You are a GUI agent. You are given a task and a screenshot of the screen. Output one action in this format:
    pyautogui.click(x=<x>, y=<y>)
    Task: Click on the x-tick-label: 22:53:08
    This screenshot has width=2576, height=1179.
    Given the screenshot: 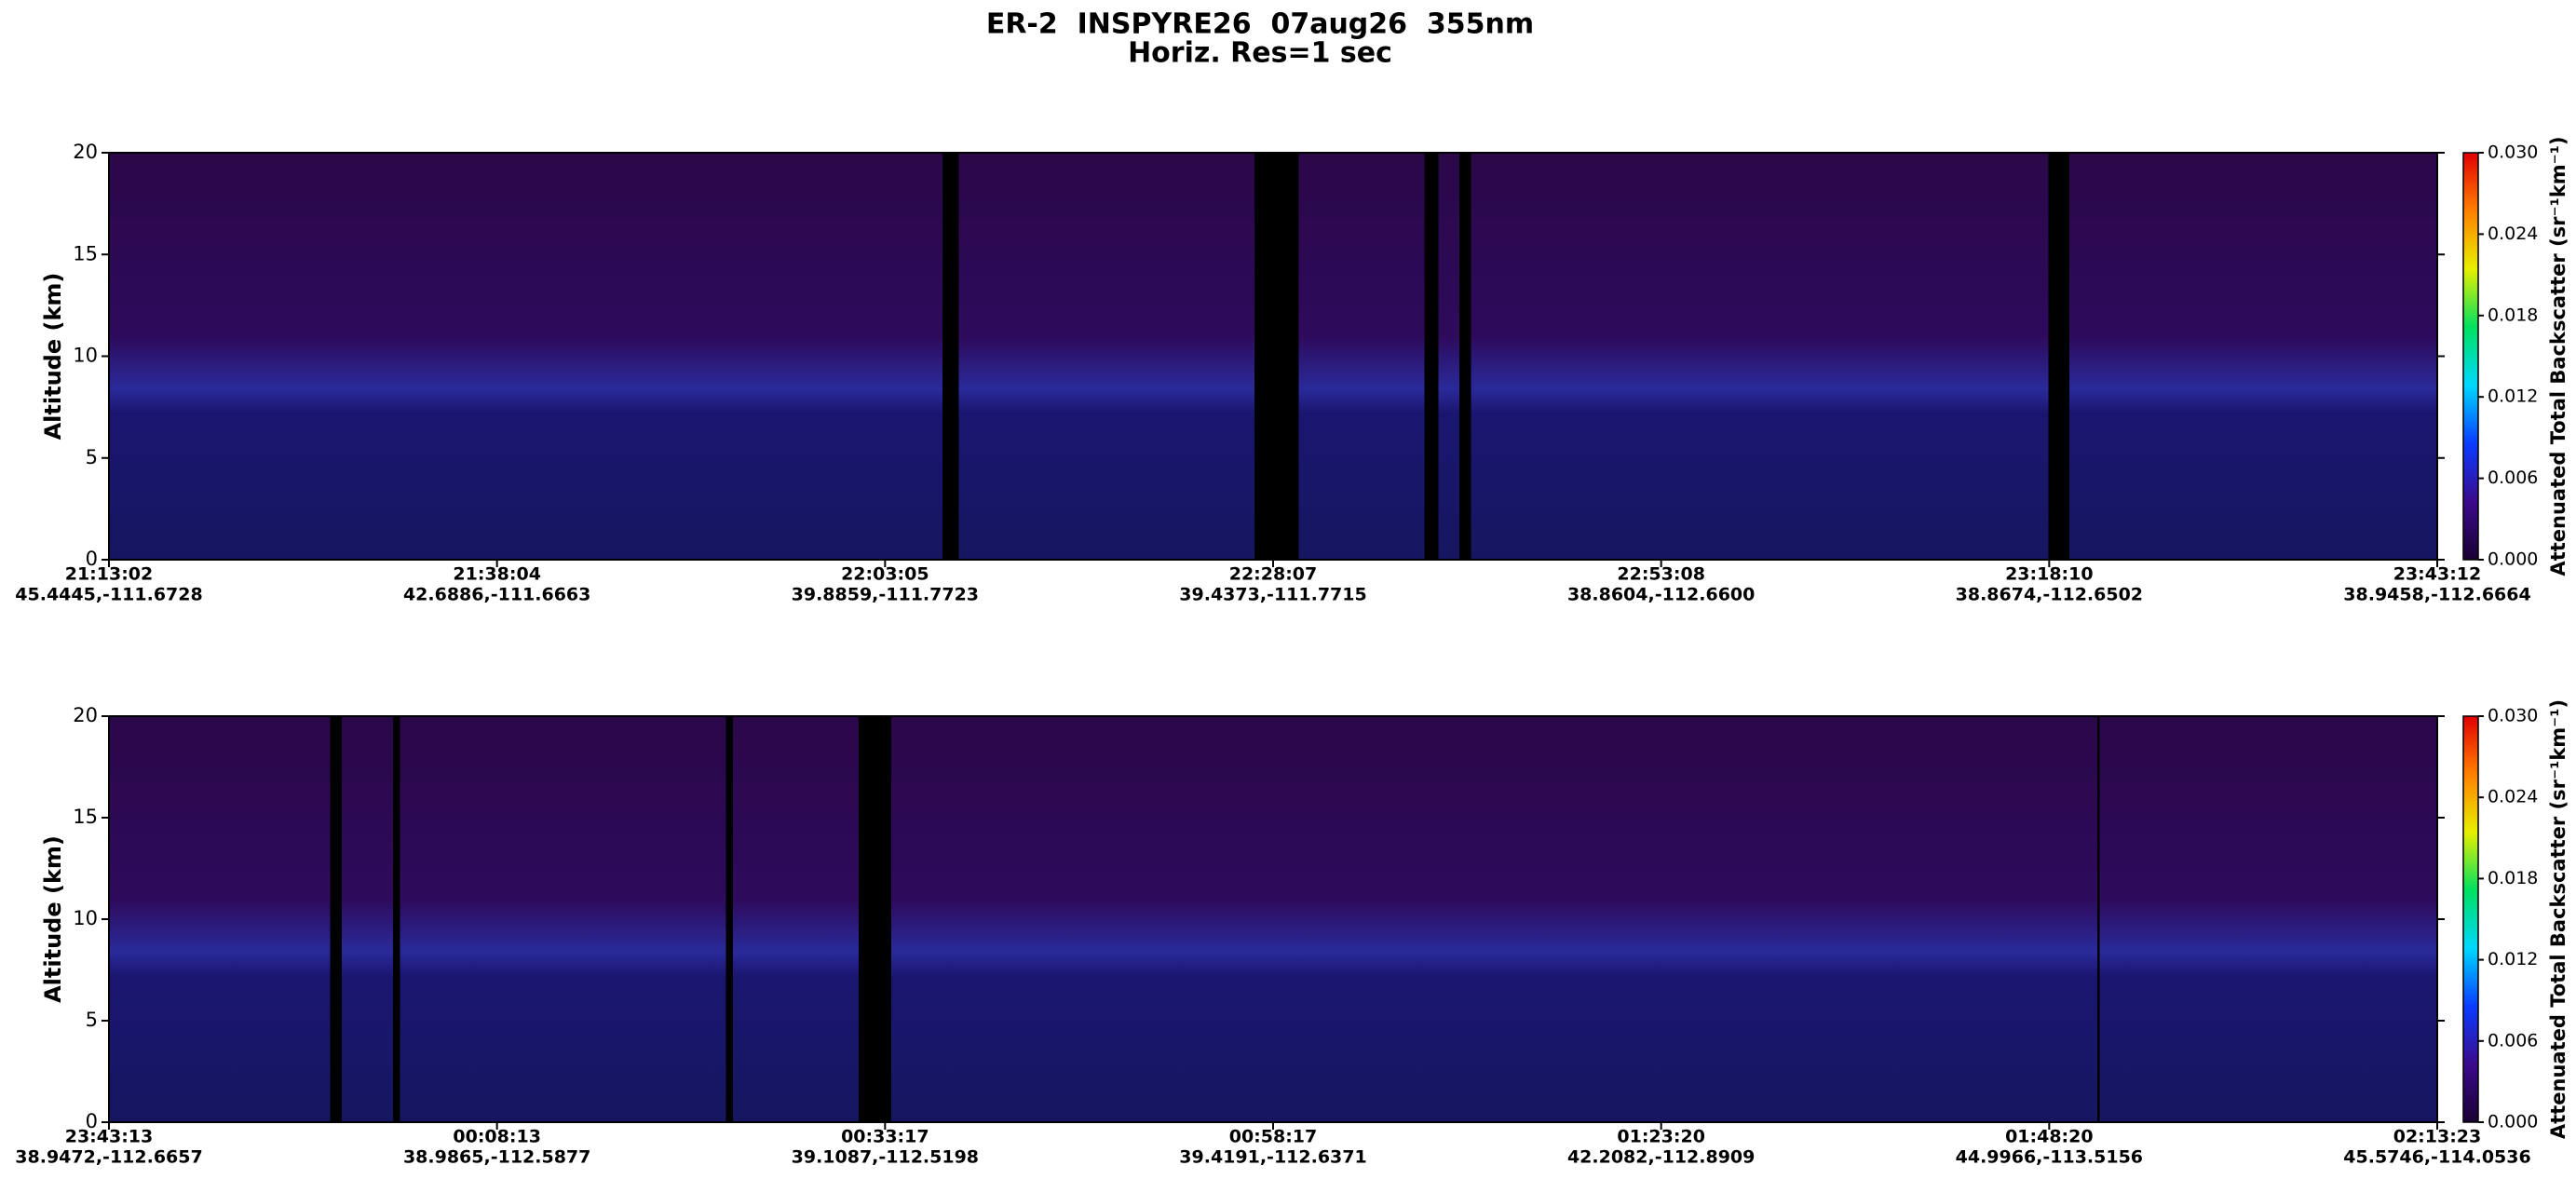 What is the action you would take?
    pyautogui.click(x=1661, y=574)
    